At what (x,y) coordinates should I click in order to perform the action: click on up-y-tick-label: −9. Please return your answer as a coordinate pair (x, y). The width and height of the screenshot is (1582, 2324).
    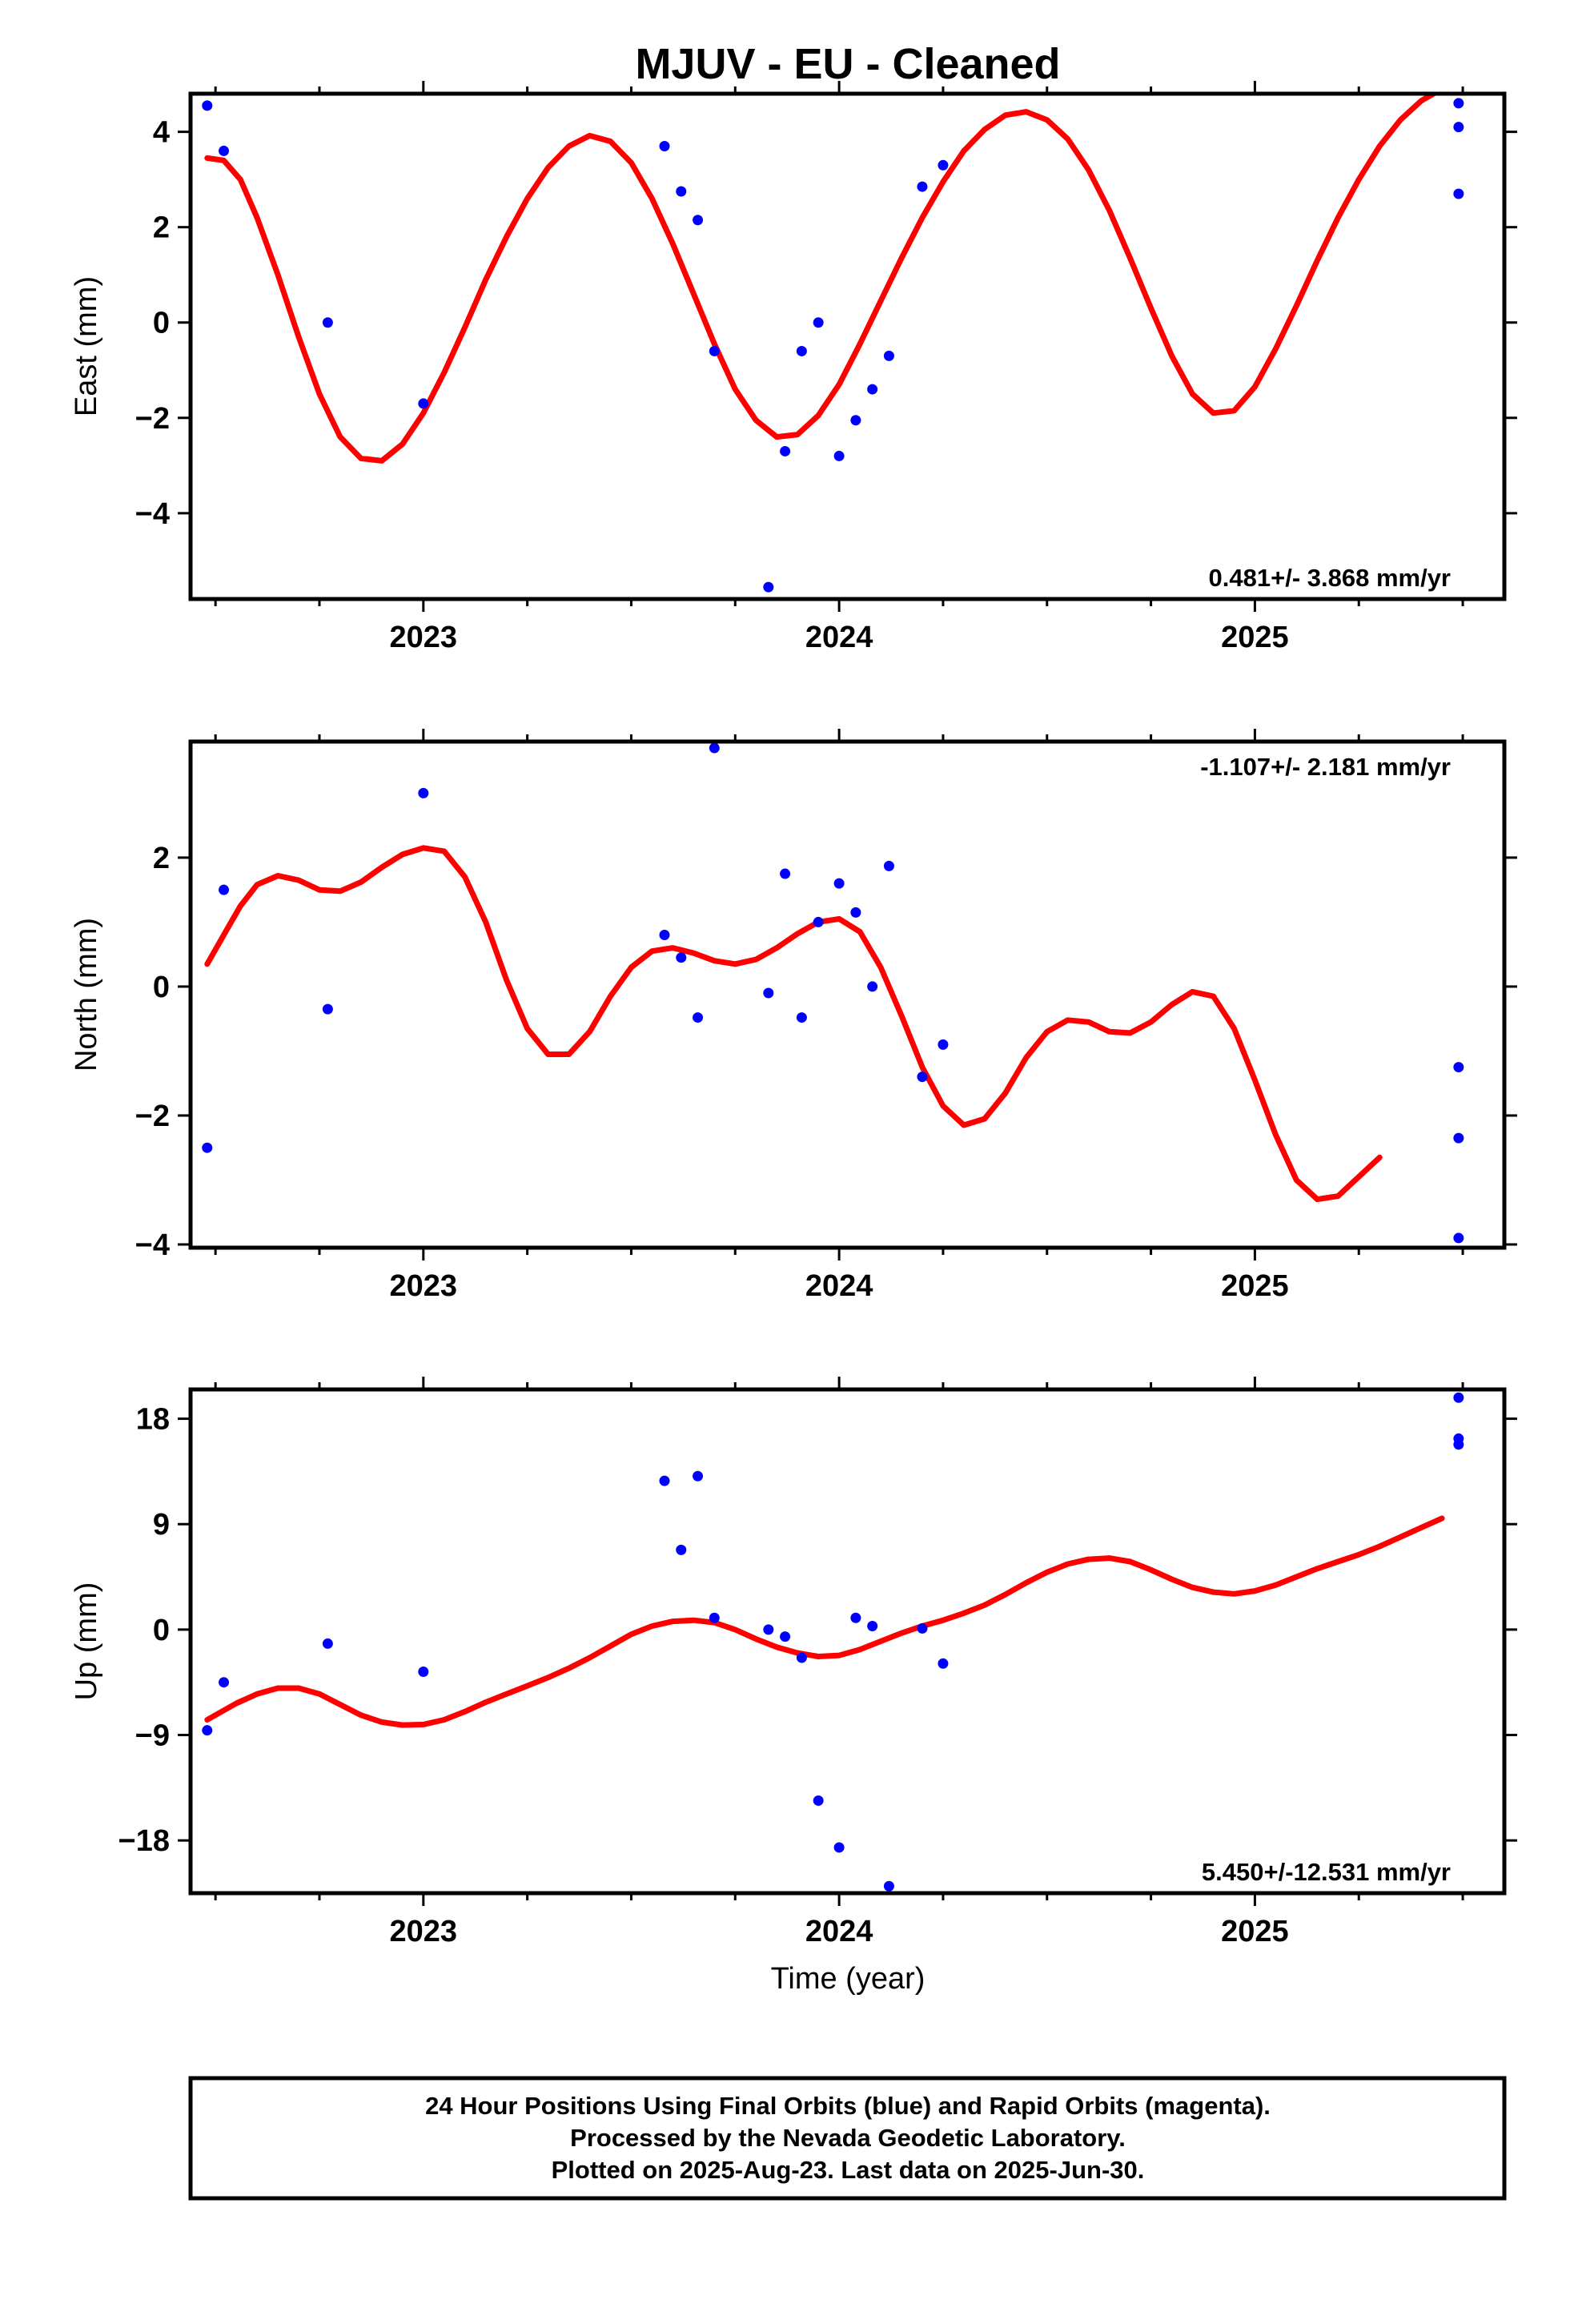
    Looking at the image, I should click on (152, 1736).